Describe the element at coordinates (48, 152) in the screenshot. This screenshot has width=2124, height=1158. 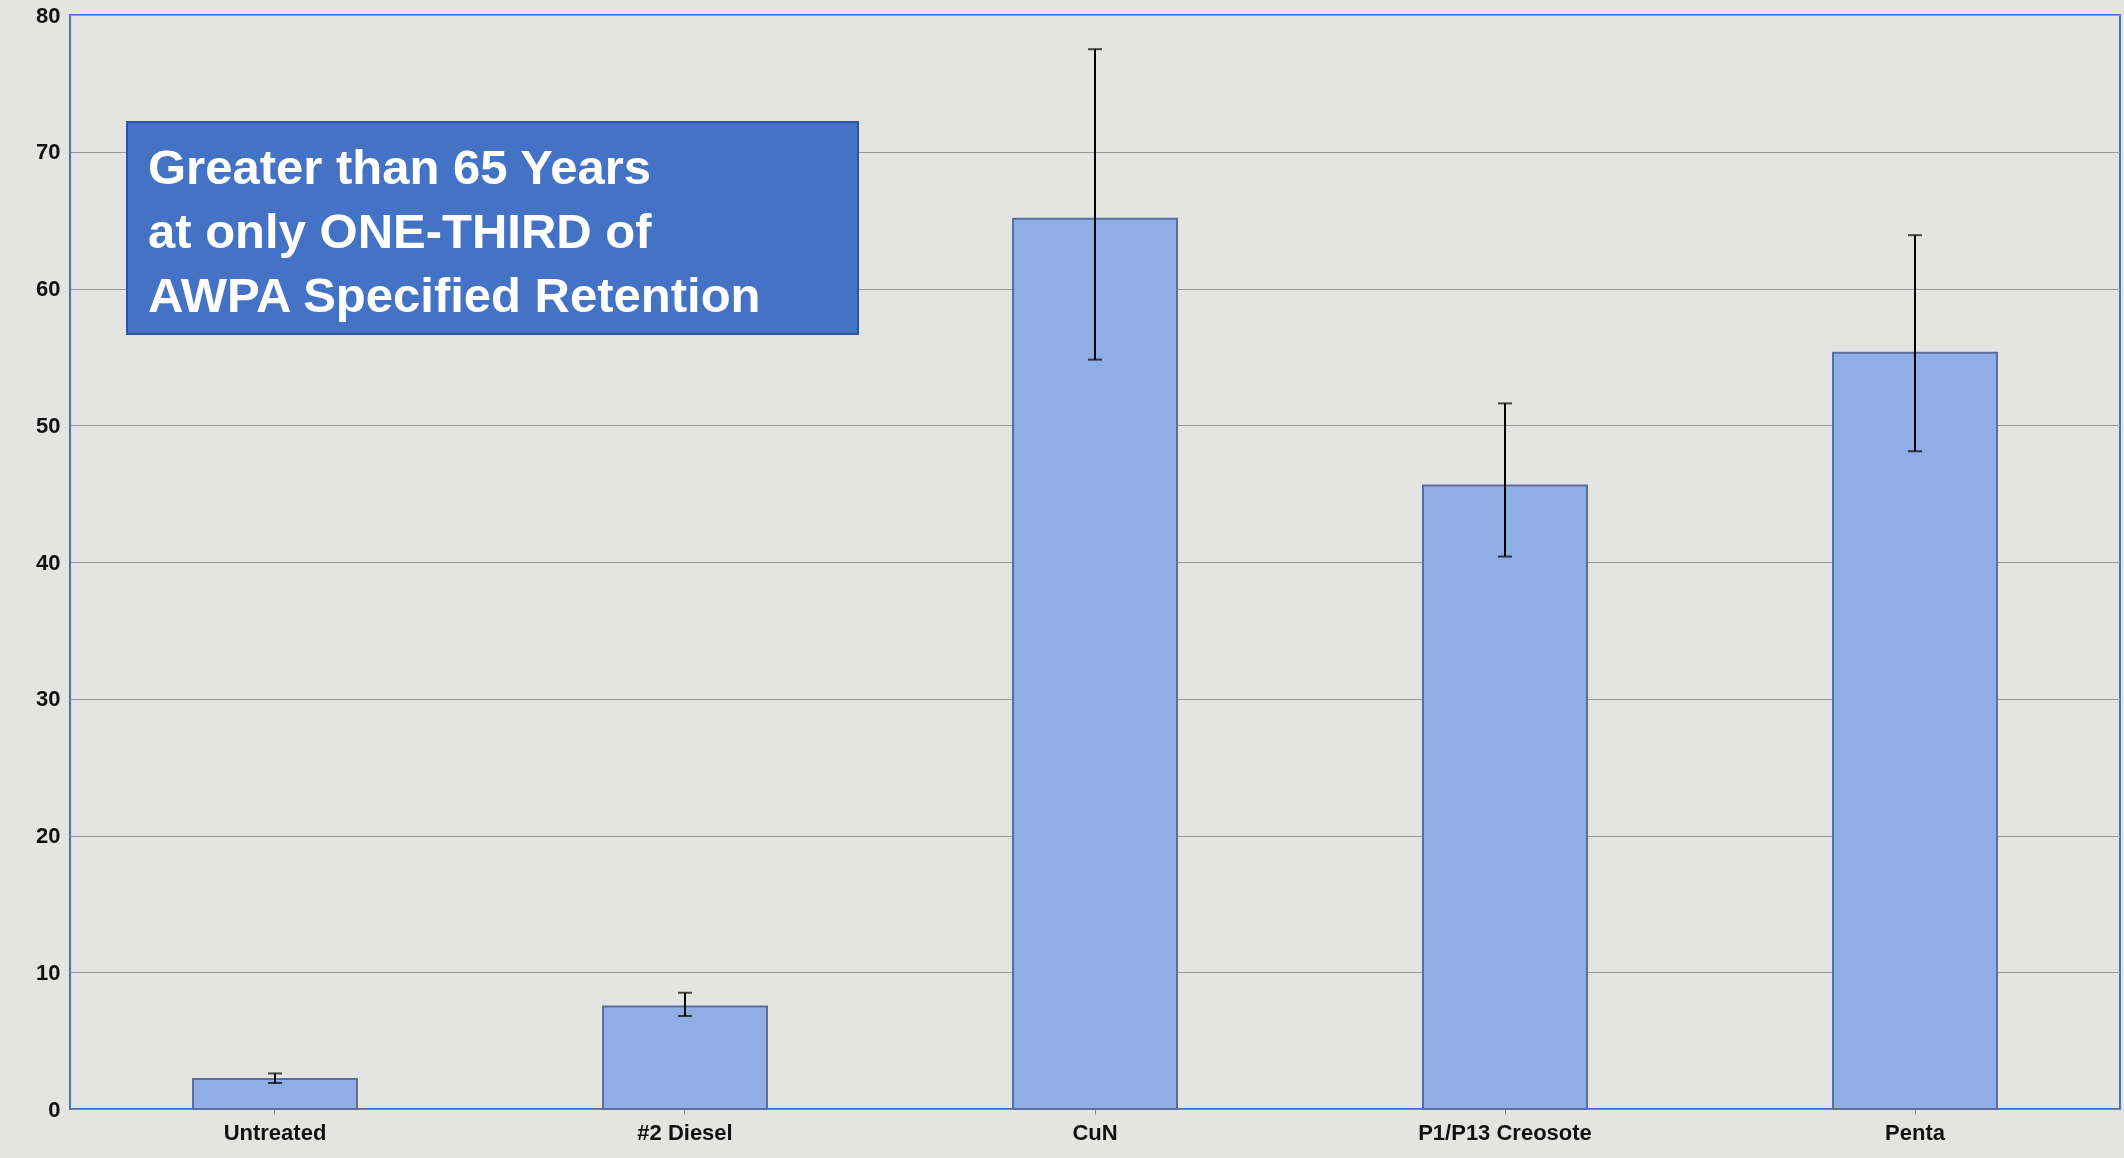
I see `y-tick-label: 70` at that location.